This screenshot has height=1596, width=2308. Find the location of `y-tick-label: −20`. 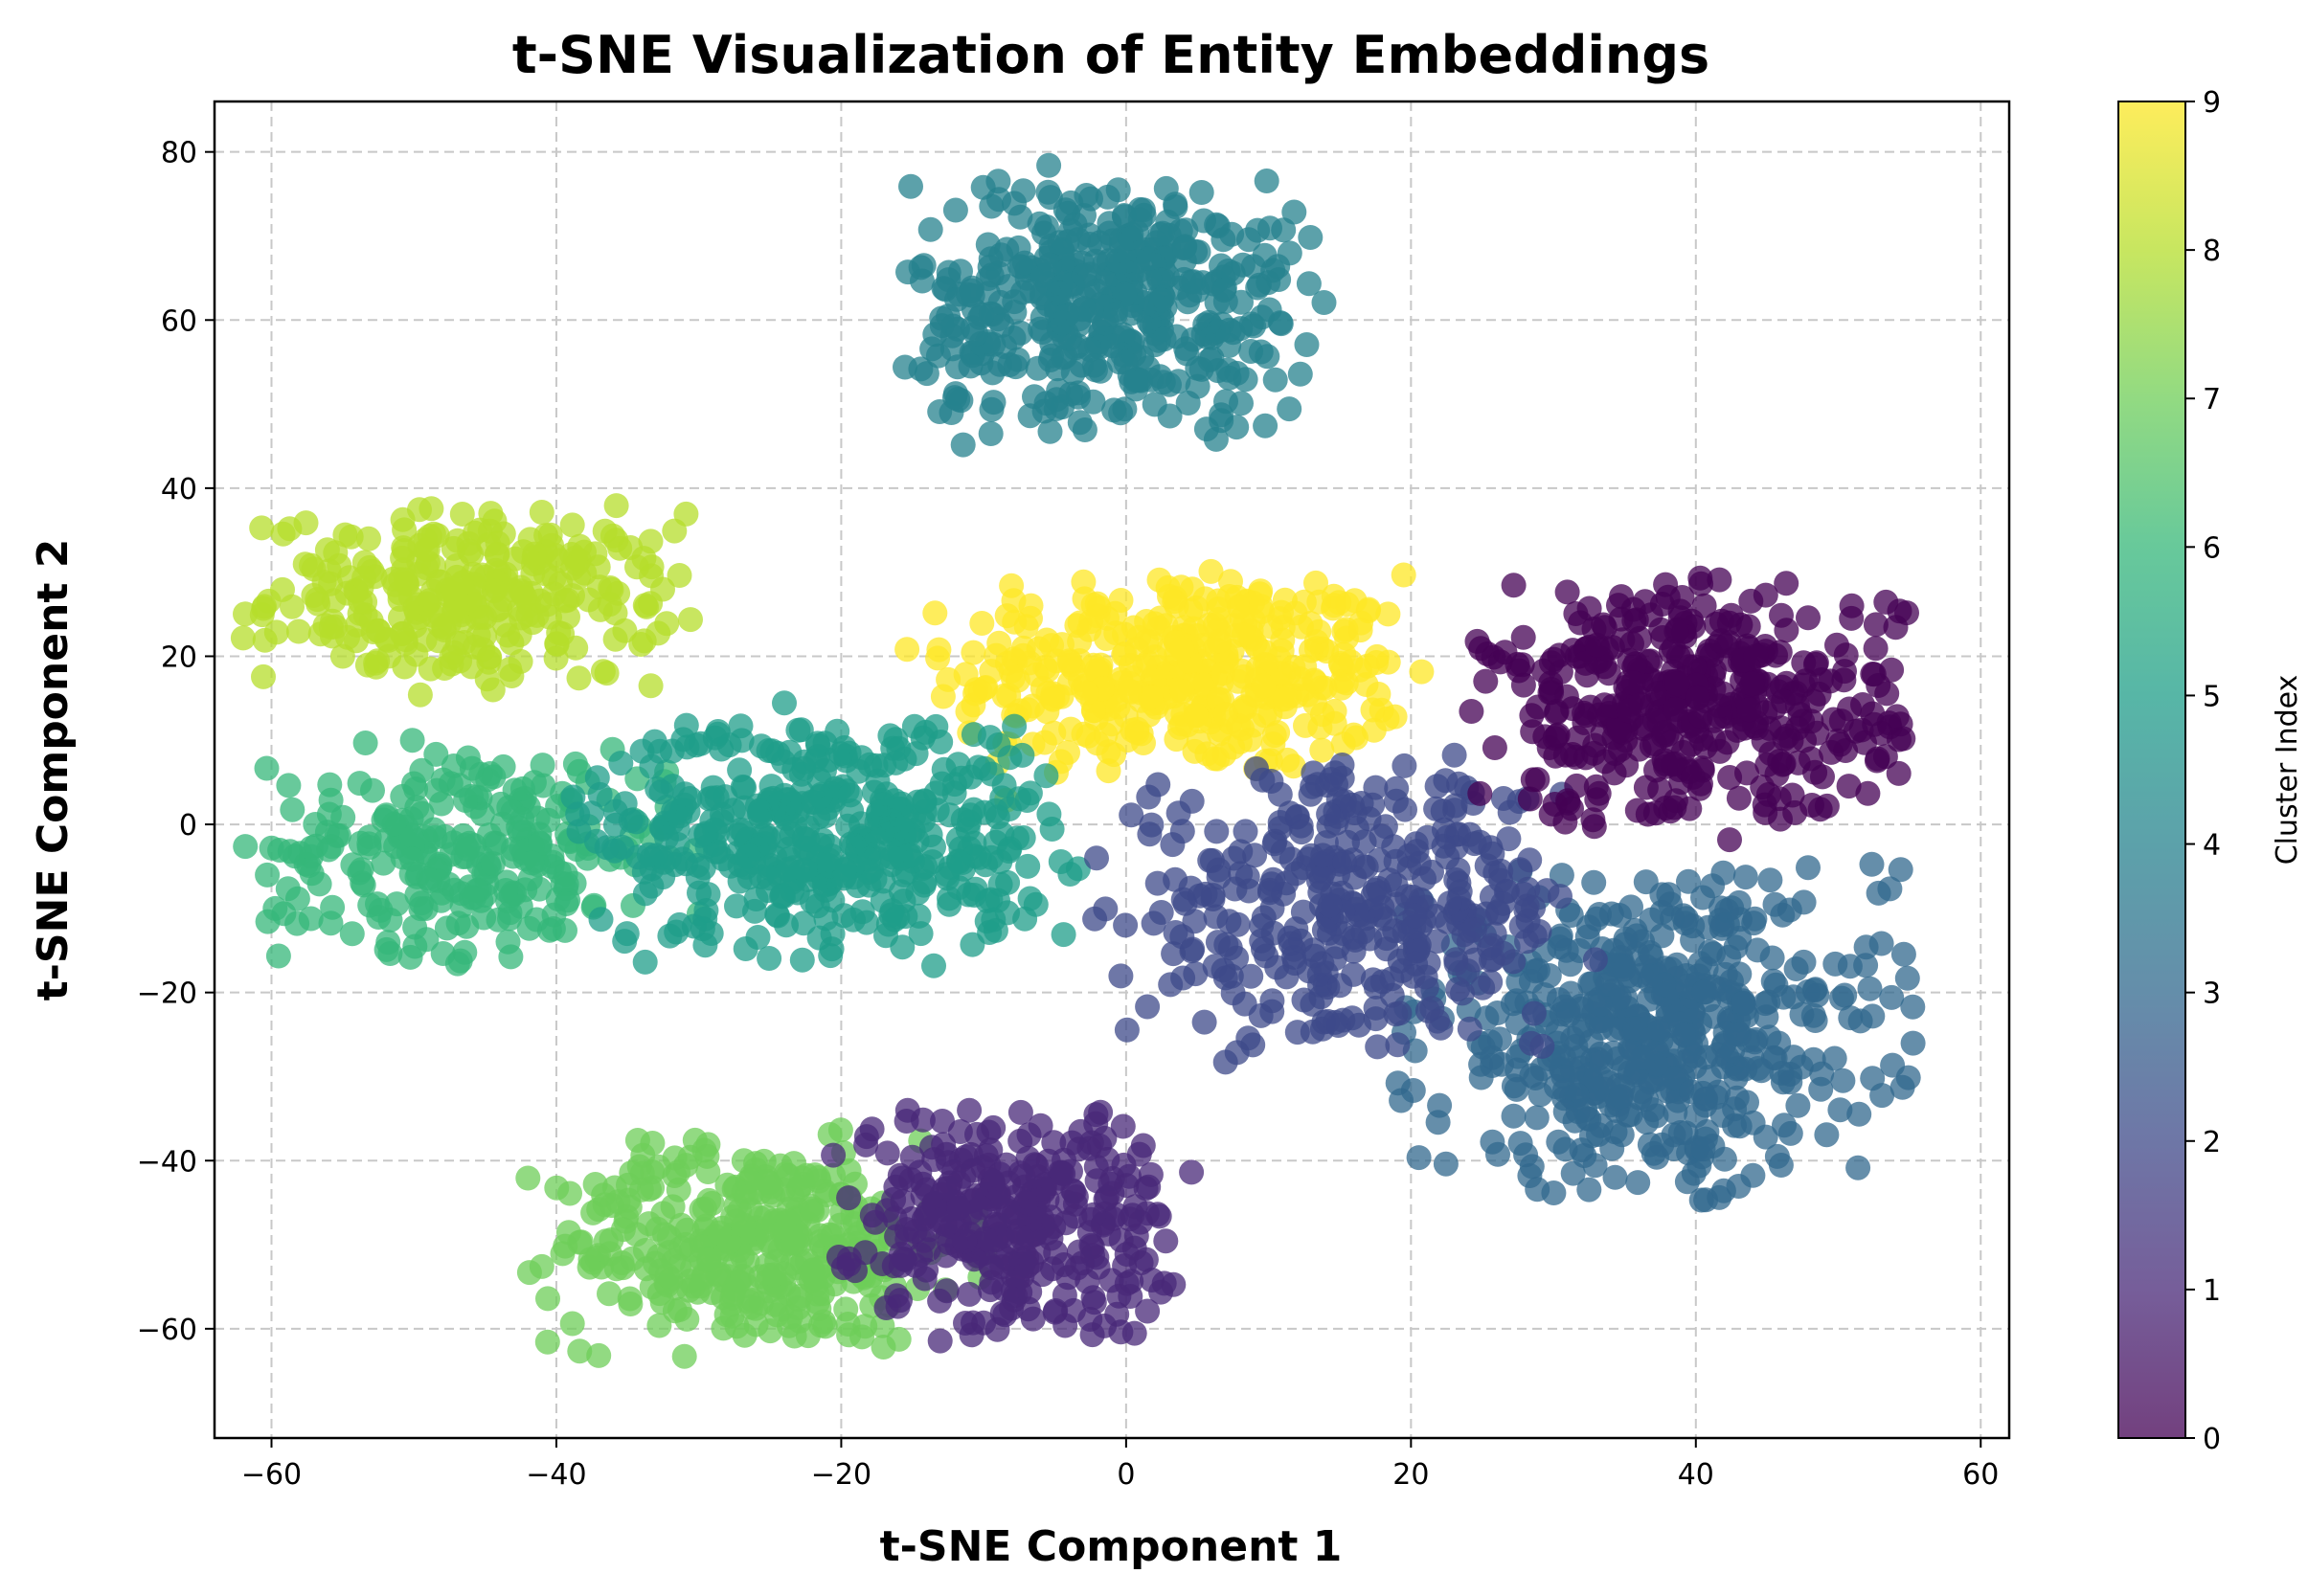

y-tick-label: −20 is located at coordinates (167, 994).